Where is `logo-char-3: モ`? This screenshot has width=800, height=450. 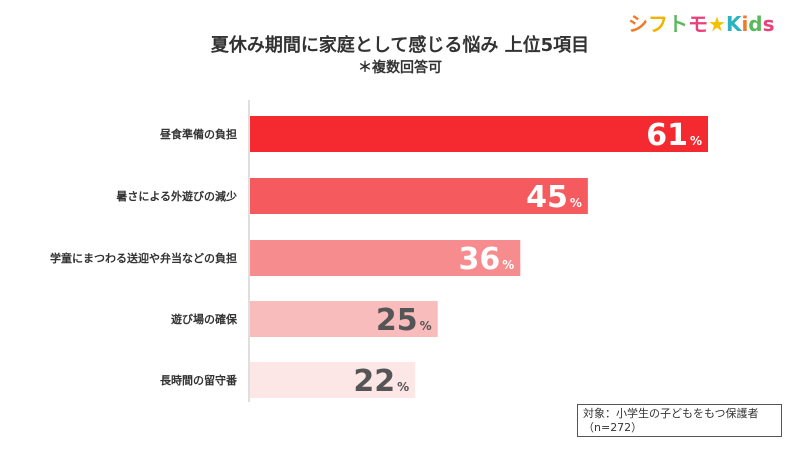 logo-char-3: モ is located at coordinates (698, 24).